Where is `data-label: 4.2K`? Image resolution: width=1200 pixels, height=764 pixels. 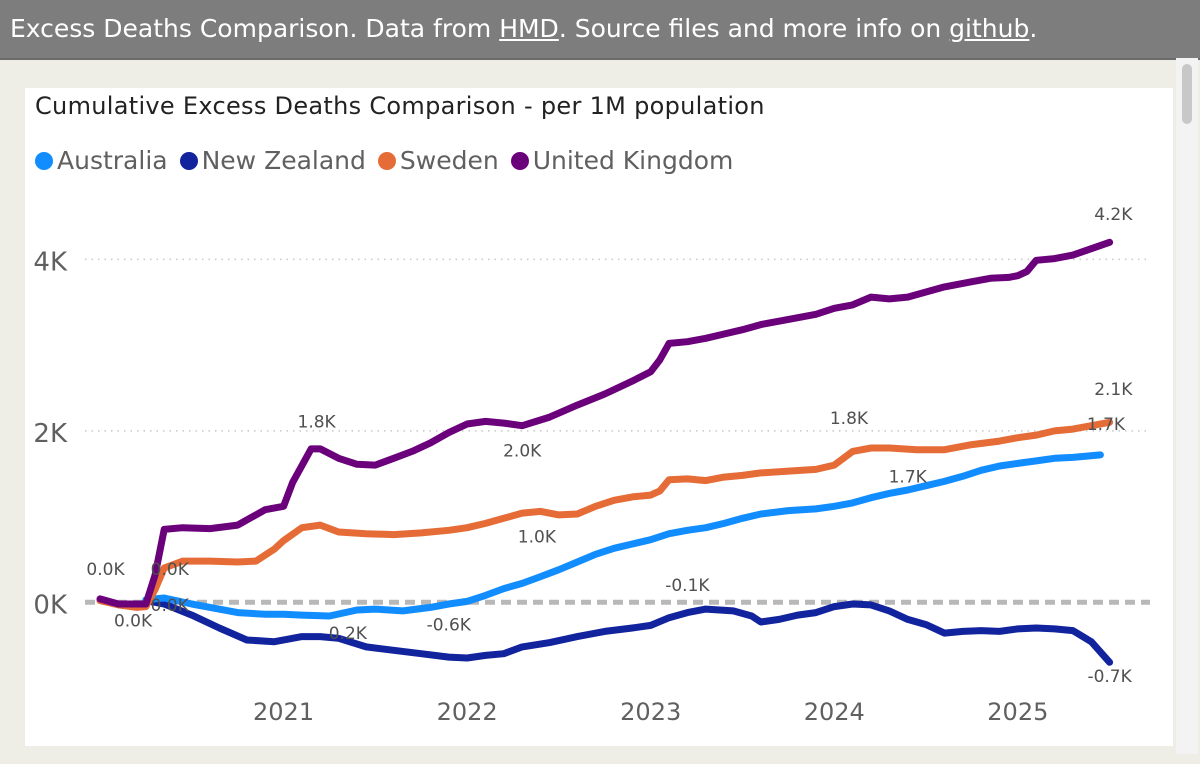
data-label: 4.2K is located at coordinates (1113, 215).